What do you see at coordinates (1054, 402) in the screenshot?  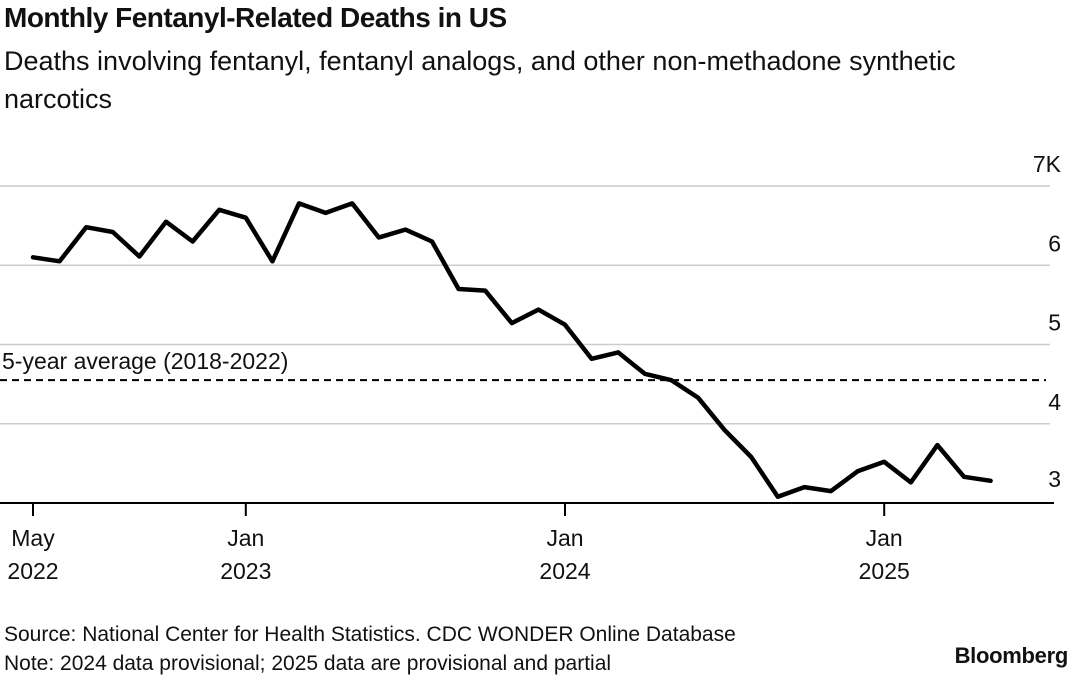 I see `y-tick-label: 4` at bounding box center [1054, 402].